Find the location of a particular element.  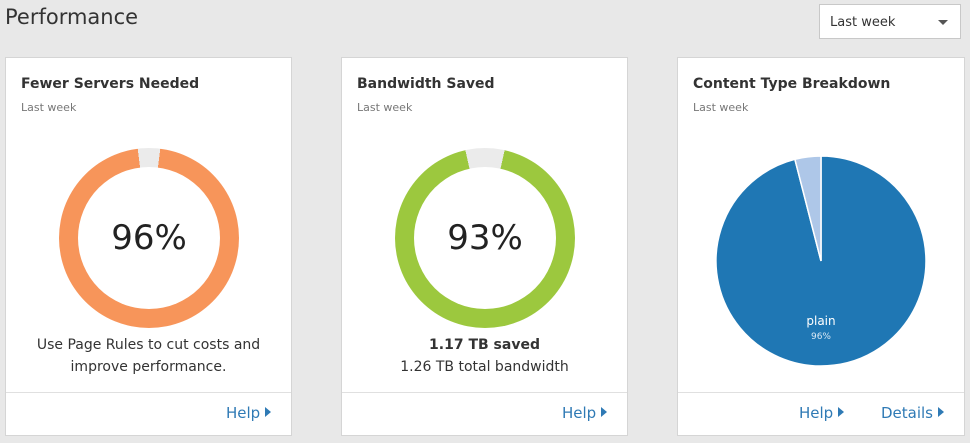

servers-percent: 96% is located at coordinates (149, 238).